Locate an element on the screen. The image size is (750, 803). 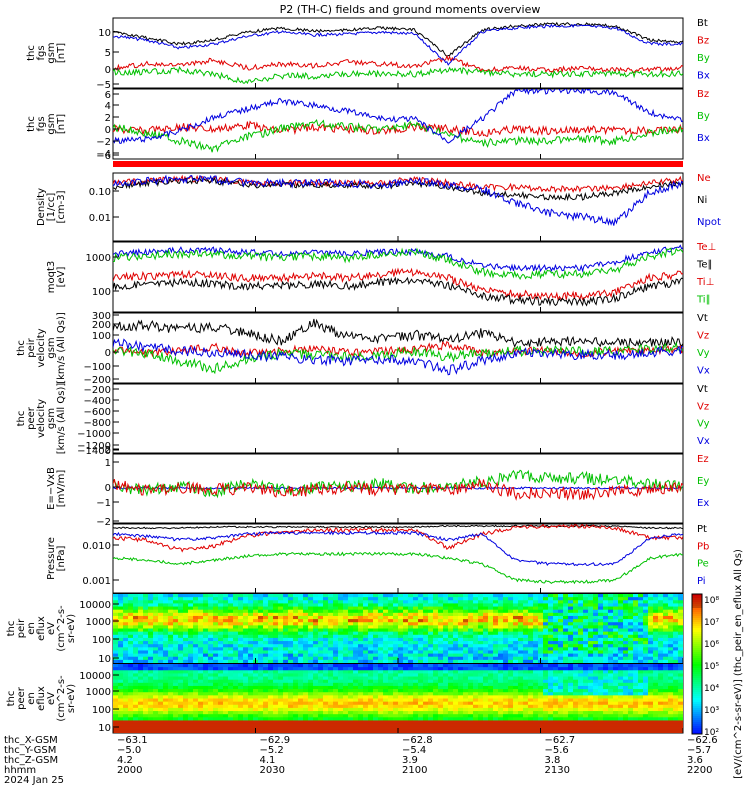
legend-entry: Pi is located at coordinates (701, 581).